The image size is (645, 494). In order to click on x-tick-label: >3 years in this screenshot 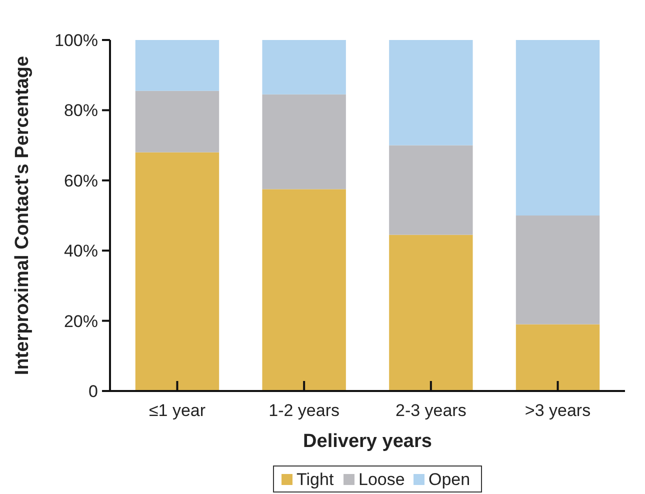, I will do `click(557, 410)`.